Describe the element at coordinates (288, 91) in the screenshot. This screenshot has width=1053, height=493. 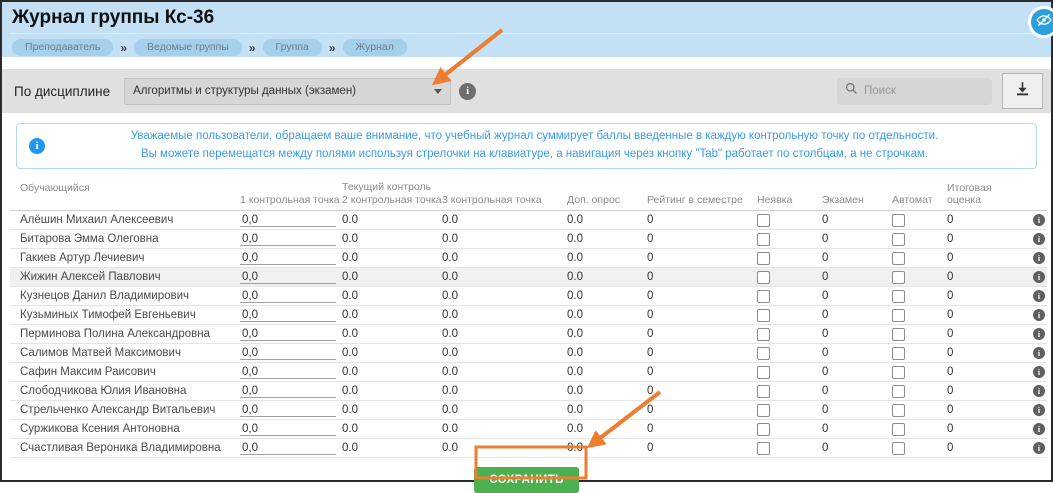
I see `discipline-select: Алгоритмы и структуры данных (экзамен)` at that location.